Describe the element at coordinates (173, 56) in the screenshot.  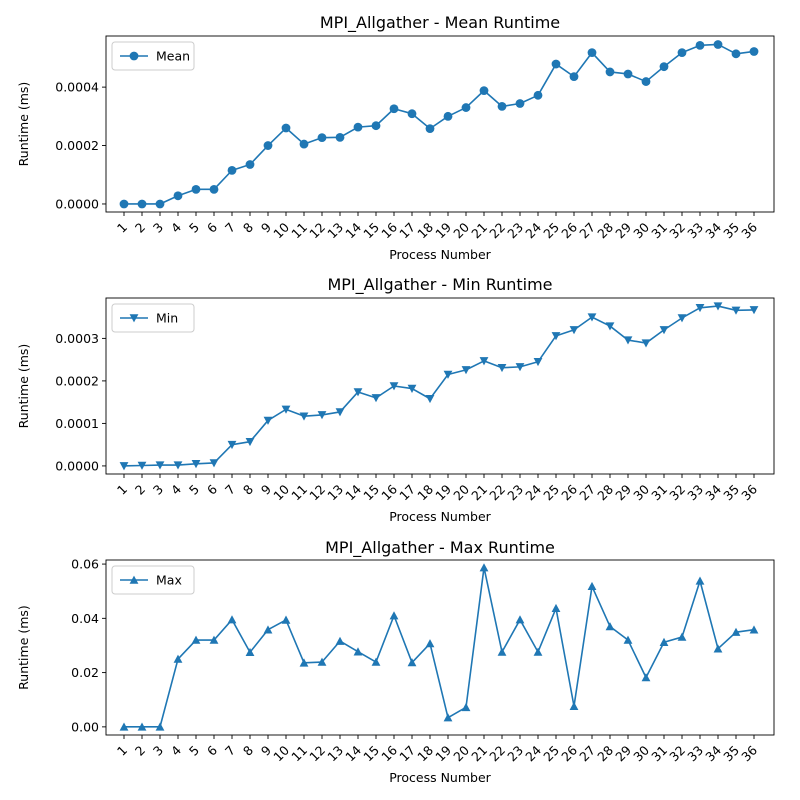
I see `legend-label: Mean` at that location.